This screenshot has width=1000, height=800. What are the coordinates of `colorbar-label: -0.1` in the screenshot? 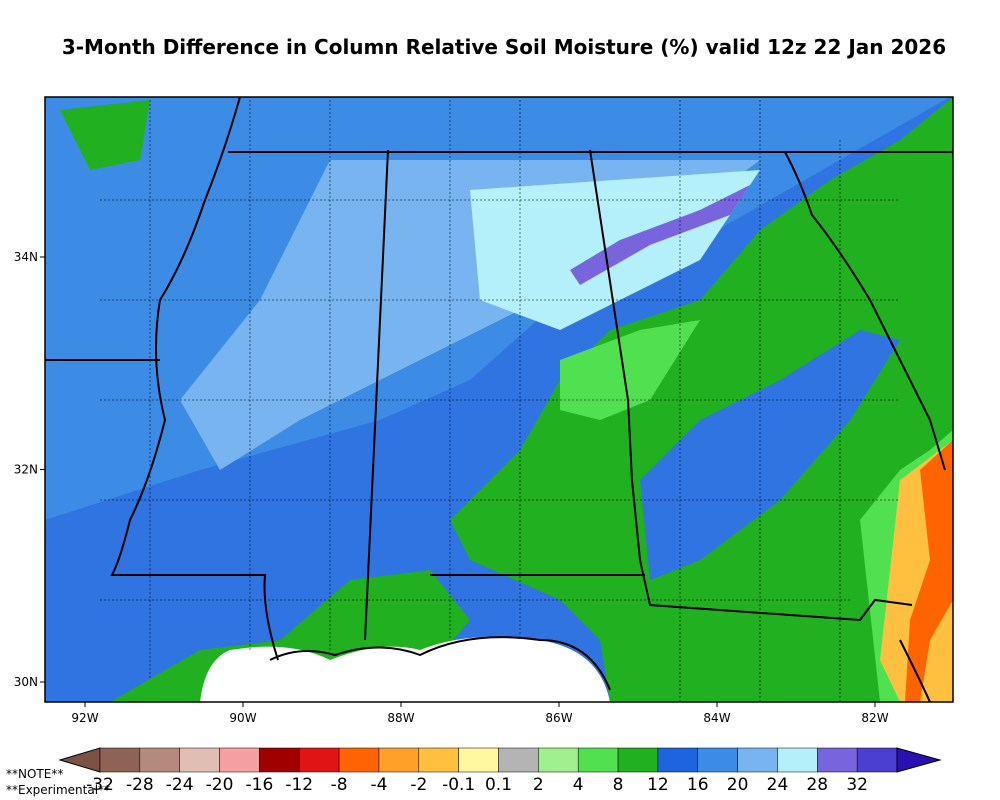 It's located at (458, 785).